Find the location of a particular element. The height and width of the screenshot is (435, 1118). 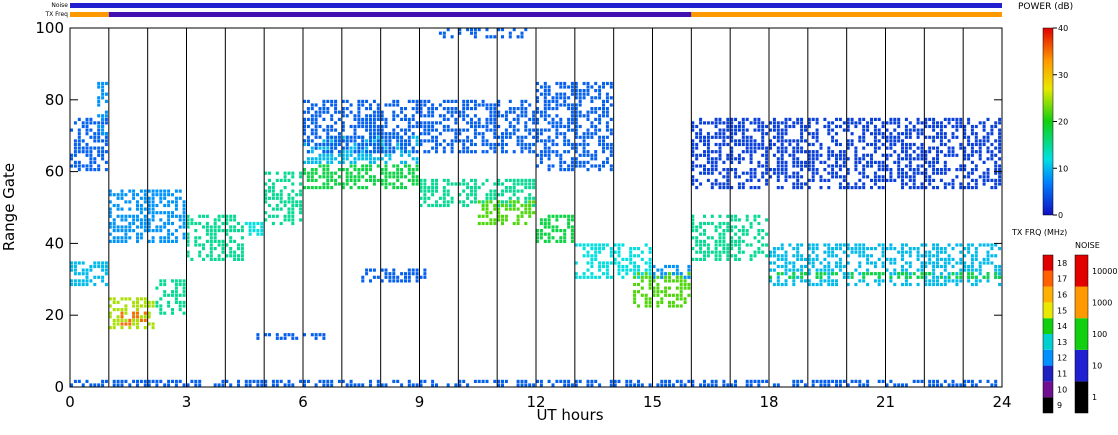

colorbar-swatch is located at coordinates (1081, 302).